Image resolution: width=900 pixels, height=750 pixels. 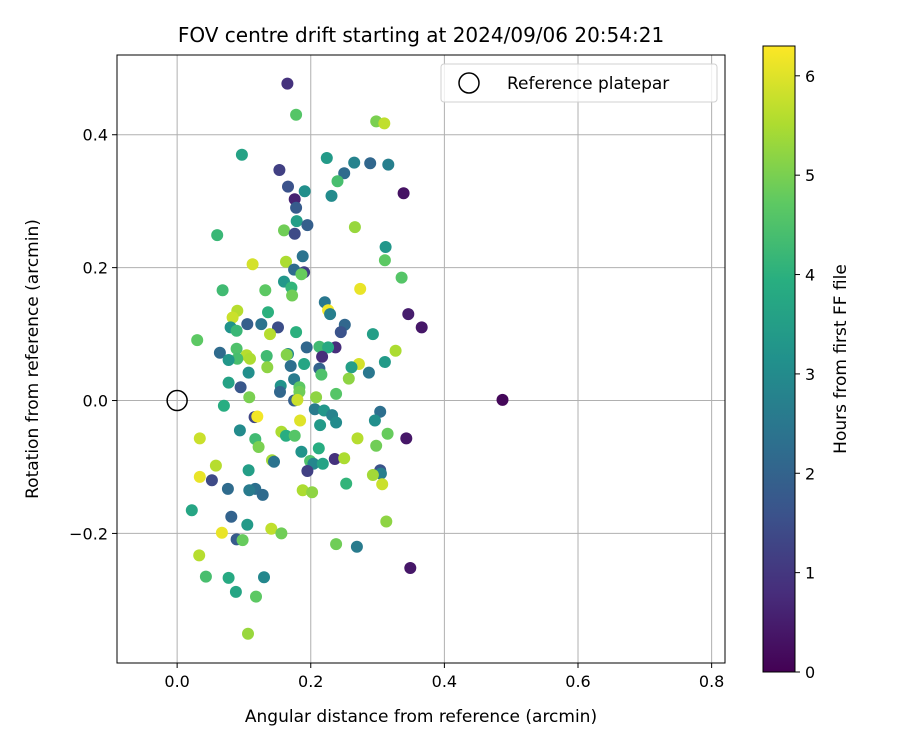 I want to click on colorbar: 0 1 2 3 4 5 6 Hours from first FF file, so click(x=806, y=363).